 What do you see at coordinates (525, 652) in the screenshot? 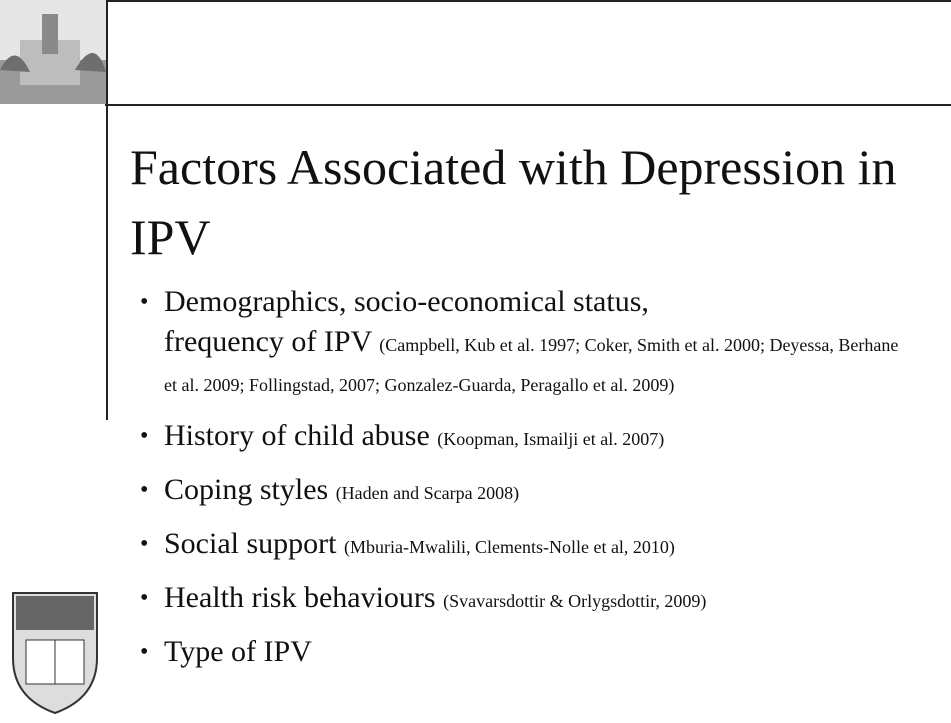
I see `bullet: Type of IPV` at bounding box center [525, 652].